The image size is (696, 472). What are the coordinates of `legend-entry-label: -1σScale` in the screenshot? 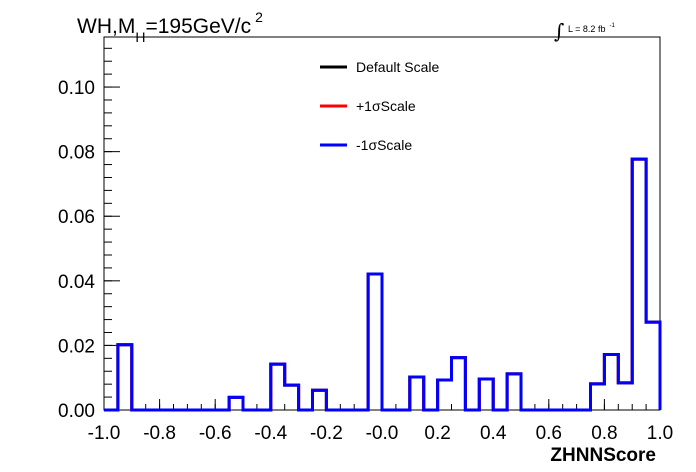 It's located at (384, 145).